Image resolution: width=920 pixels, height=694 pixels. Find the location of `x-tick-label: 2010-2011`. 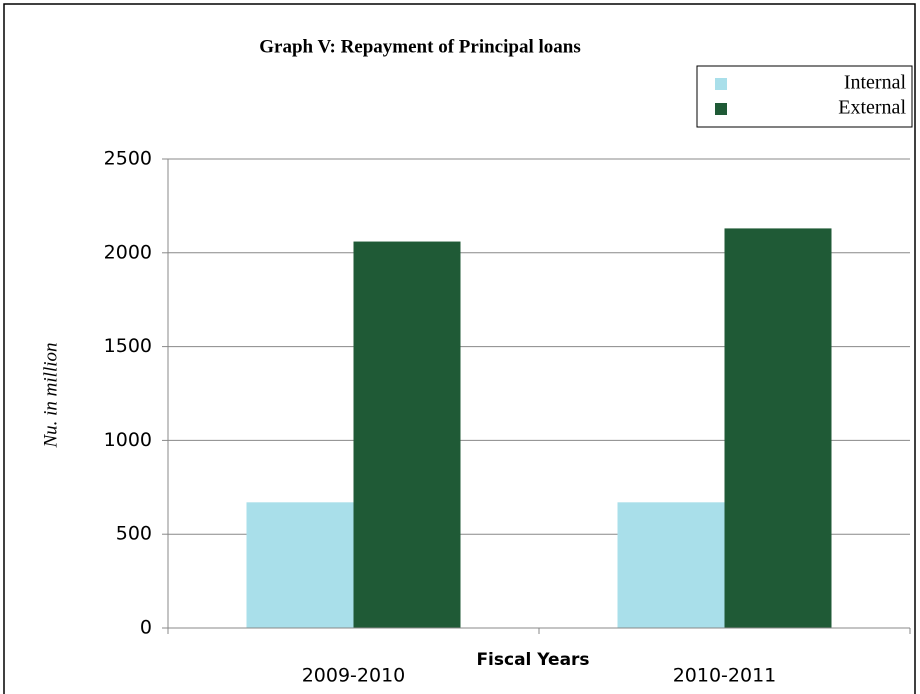

x-tick-label: 2010-2011 is located at coordinates (725, 676).